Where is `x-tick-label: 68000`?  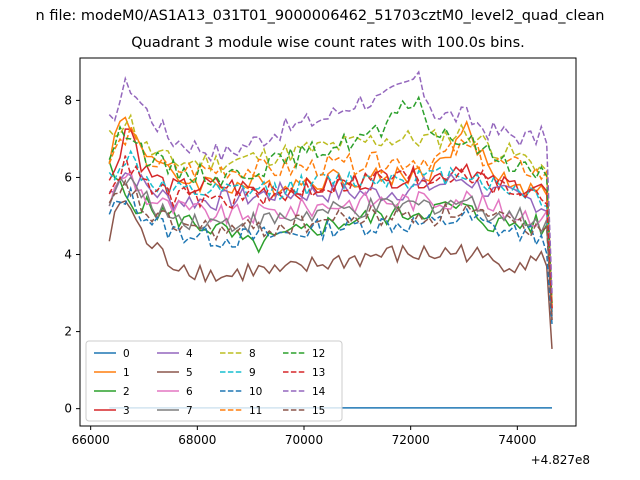
x-tick-label: 68000 is located at coordinates (197, 440).